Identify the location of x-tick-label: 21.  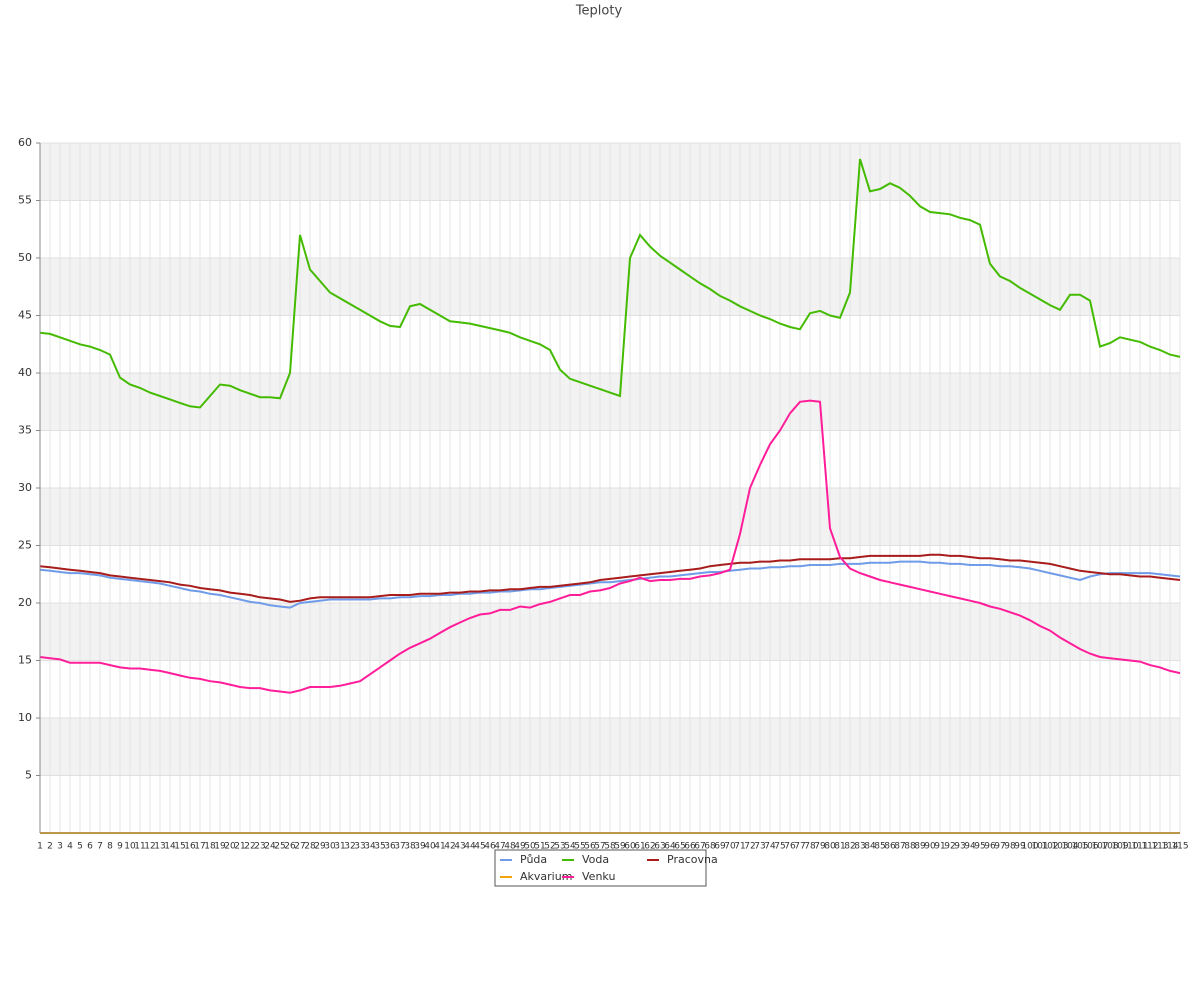
(239, 847).